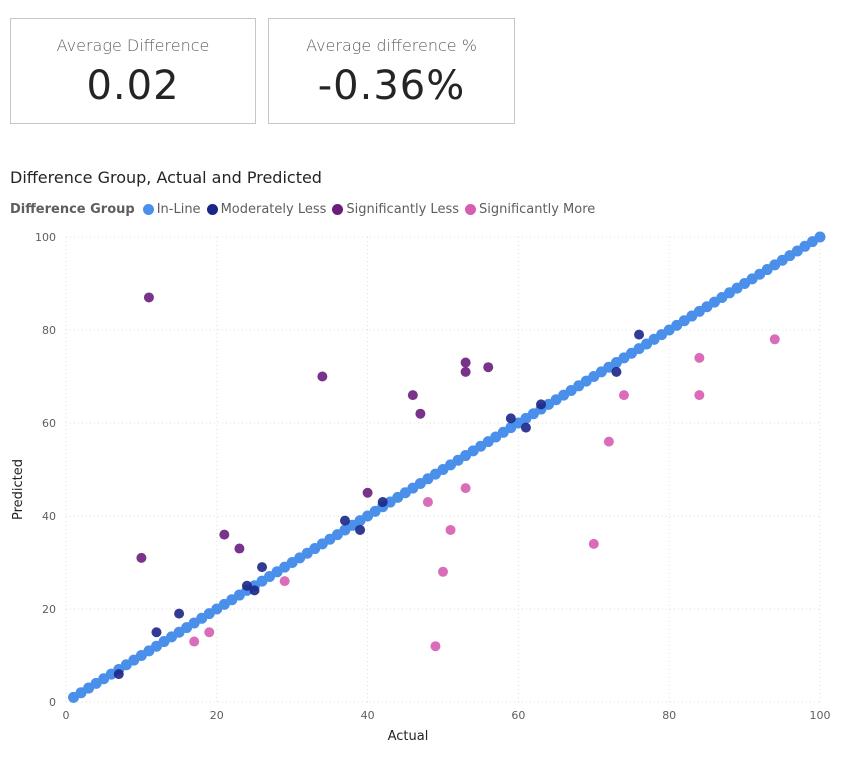  What do you see at coordinates (273, 209) in the screenshot?
I see `legend-label: Moderately Less` at bounding box center [273, 209].